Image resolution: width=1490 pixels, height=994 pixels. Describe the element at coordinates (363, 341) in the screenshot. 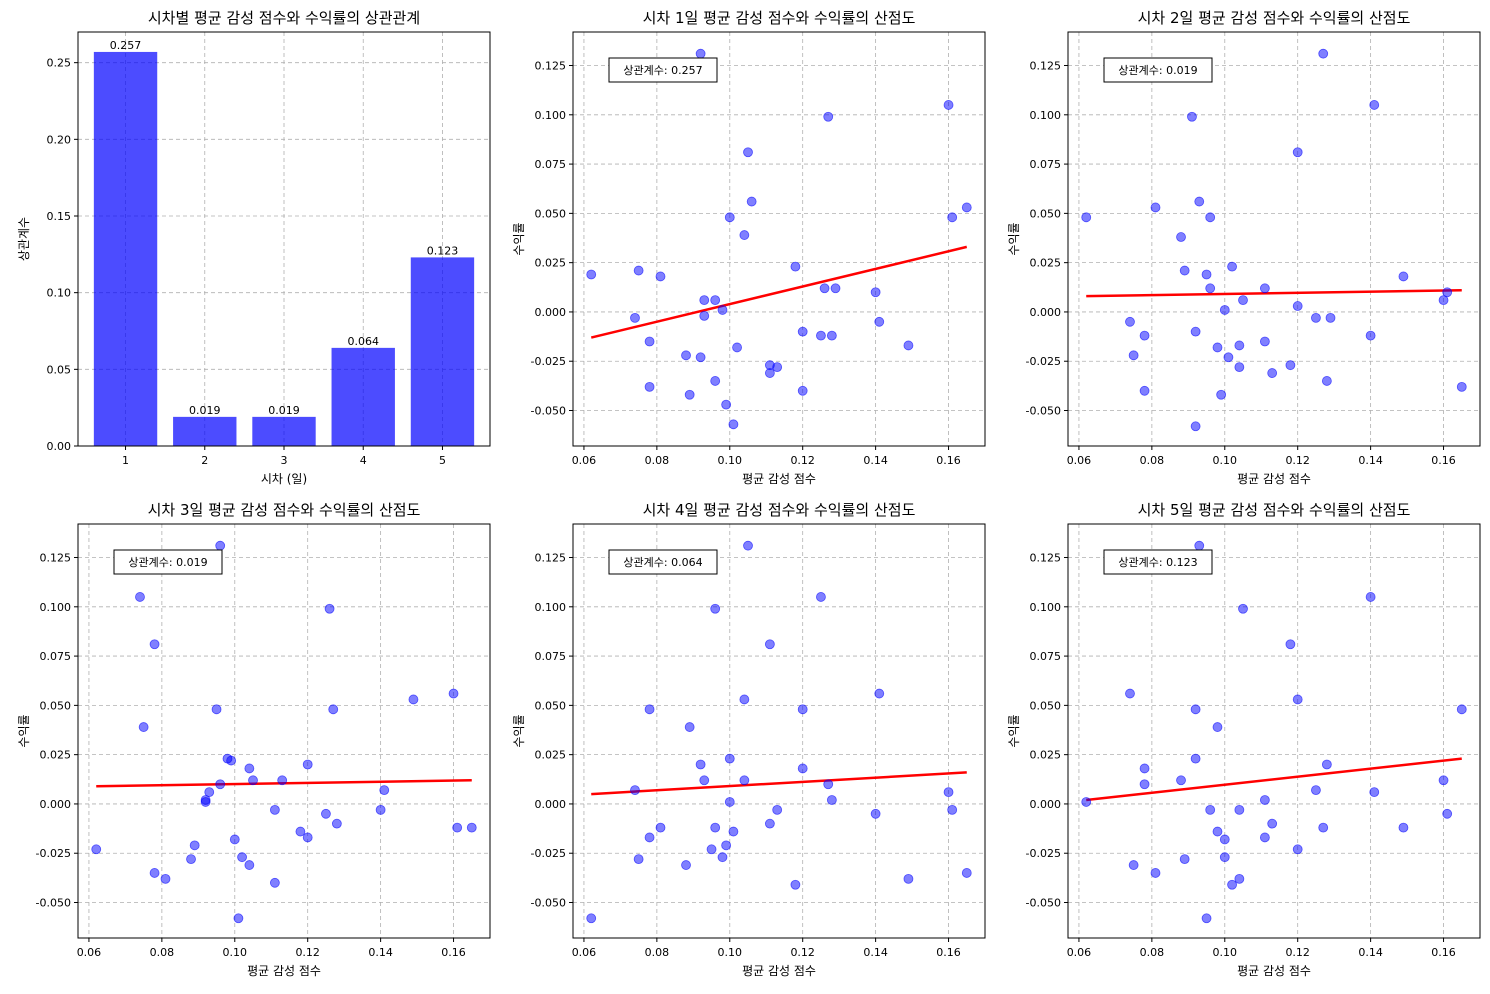

I see `bar-data-label: 0.064` at that location.